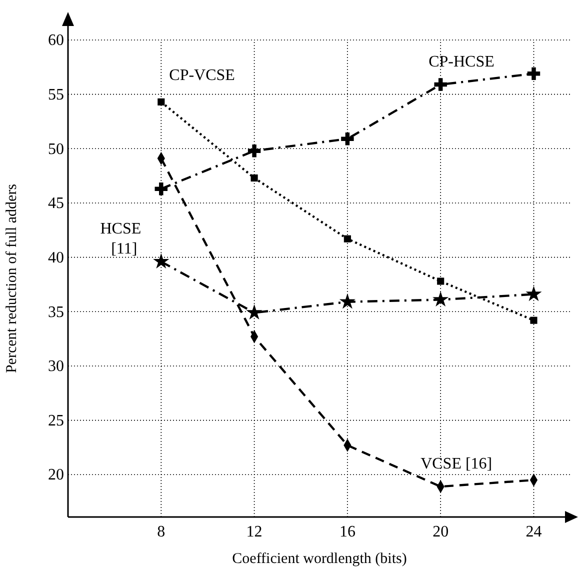 The height and width of the screenshot is (573, 579). I want to click on x-tick-label: 24, so click(534, 531).